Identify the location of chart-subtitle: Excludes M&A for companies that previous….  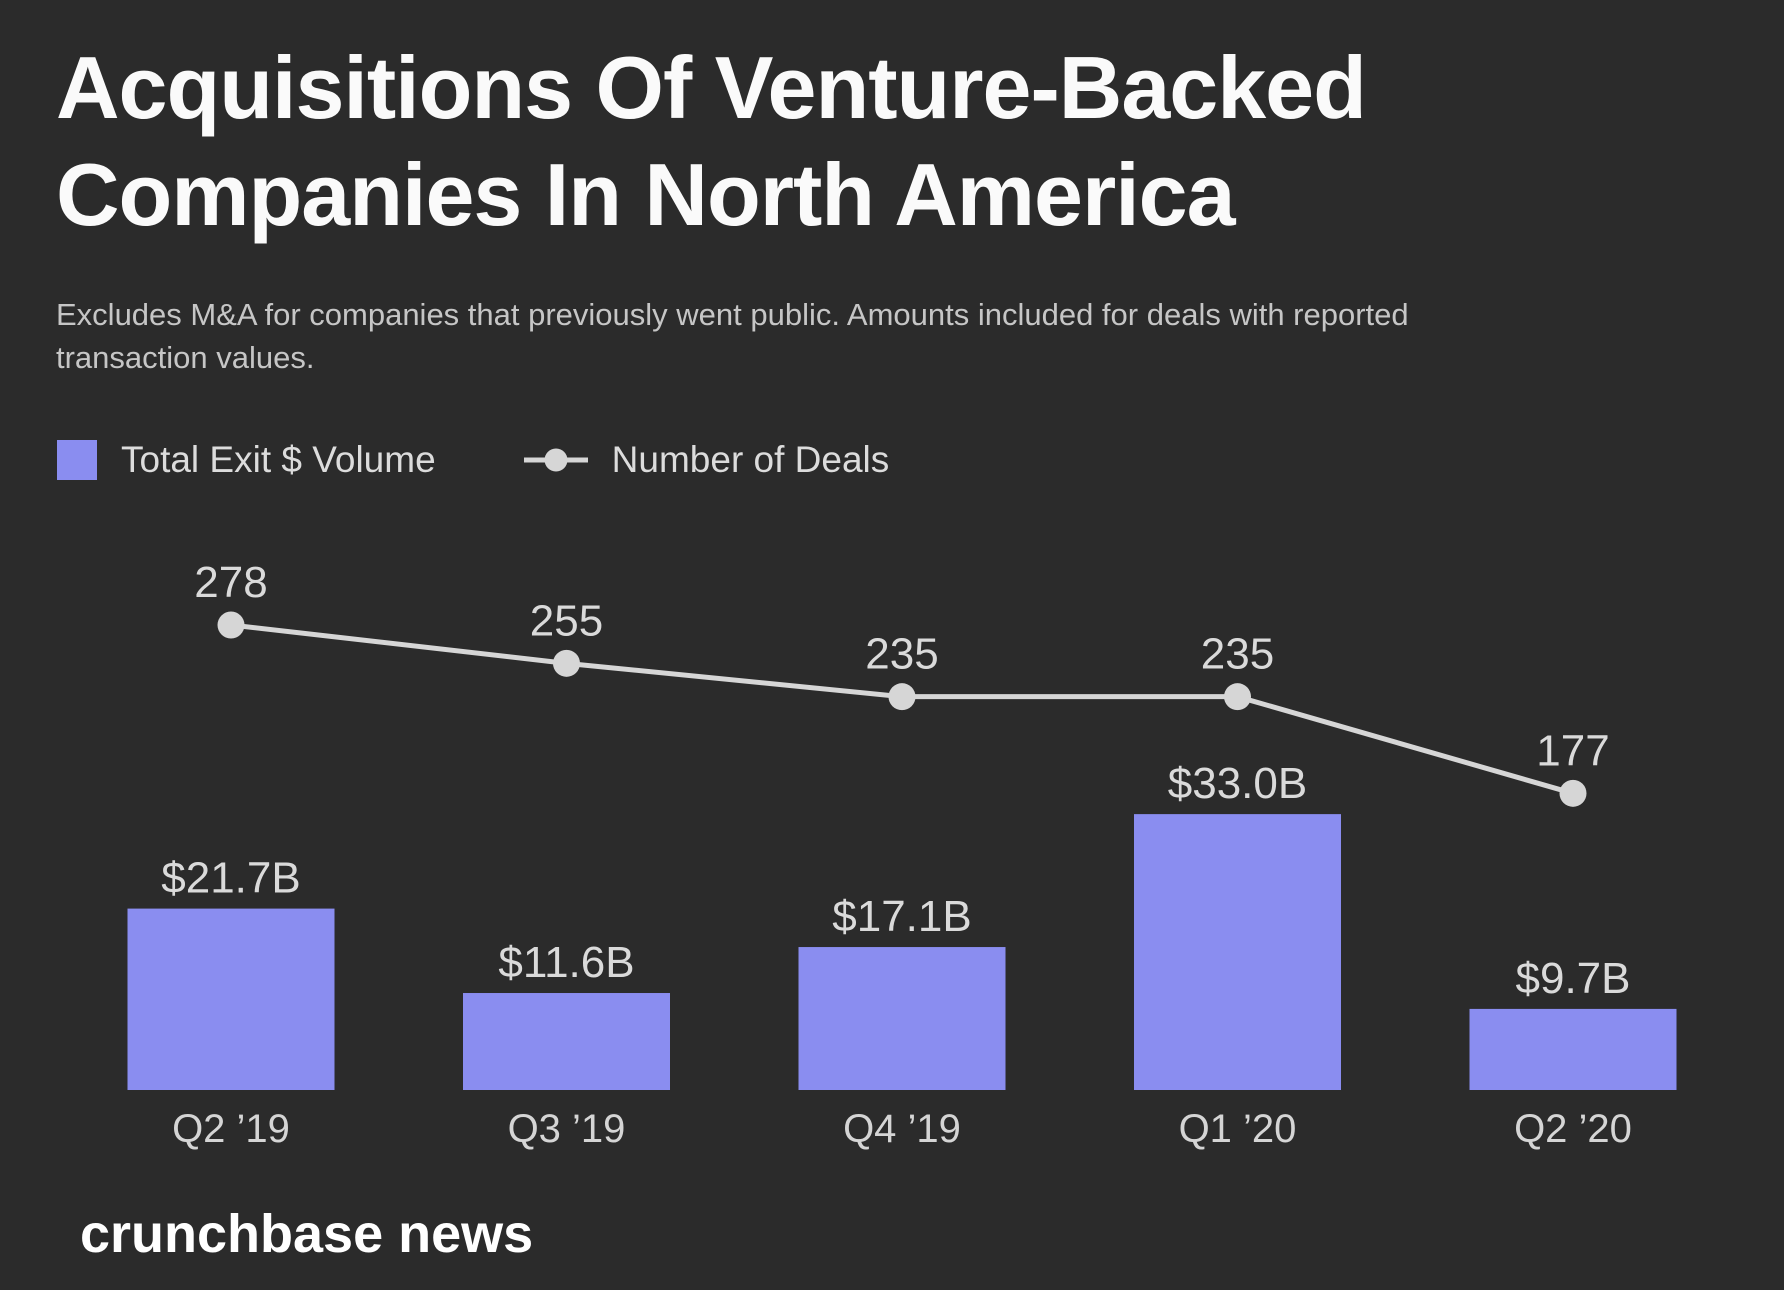
(732, 336).